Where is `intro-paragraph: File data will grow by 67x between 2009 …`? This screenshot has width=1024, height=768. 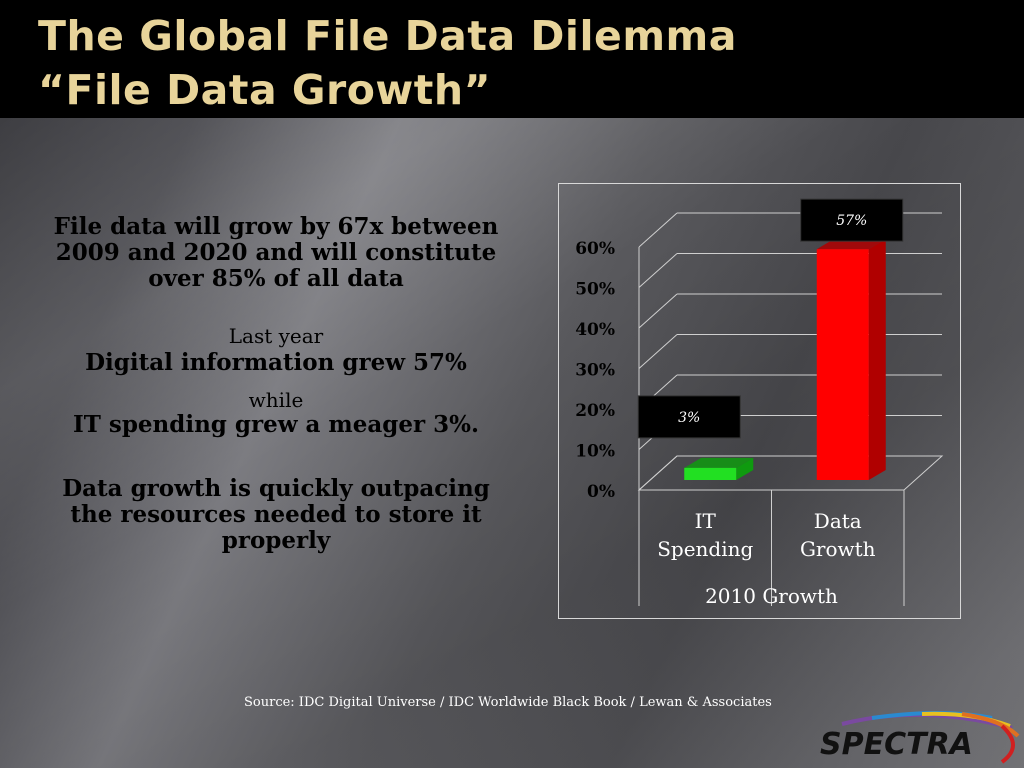
intro-paragraph: File data will grow by 67x between 2009 … is located at coordinates (276, 253).